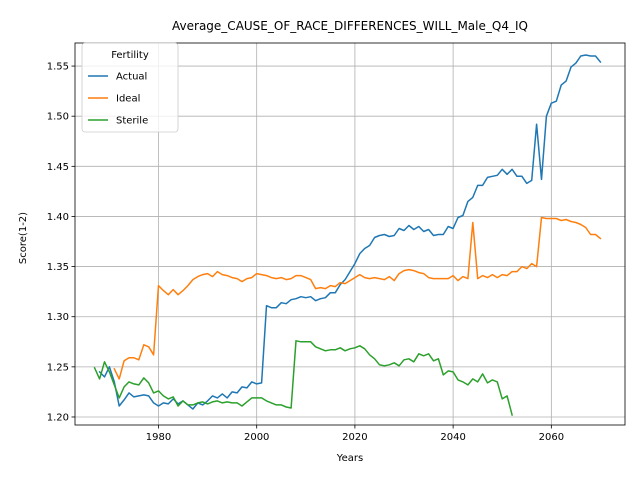 The width and height of the screenshot is (640, 480). I want to click on y-axis-label: Score(1-2), so click(23, 238).